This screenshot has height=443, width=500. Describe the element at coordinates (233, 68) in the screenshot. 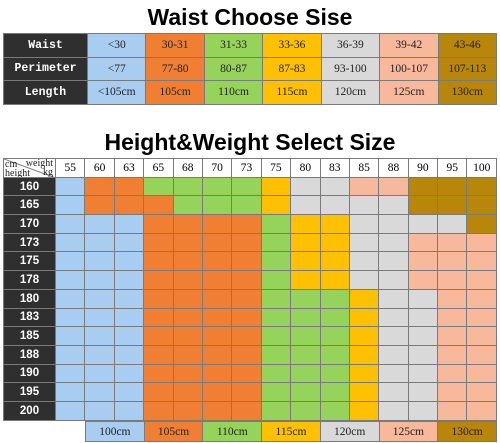

I see `waist-table-cell: 80-87` at that location.